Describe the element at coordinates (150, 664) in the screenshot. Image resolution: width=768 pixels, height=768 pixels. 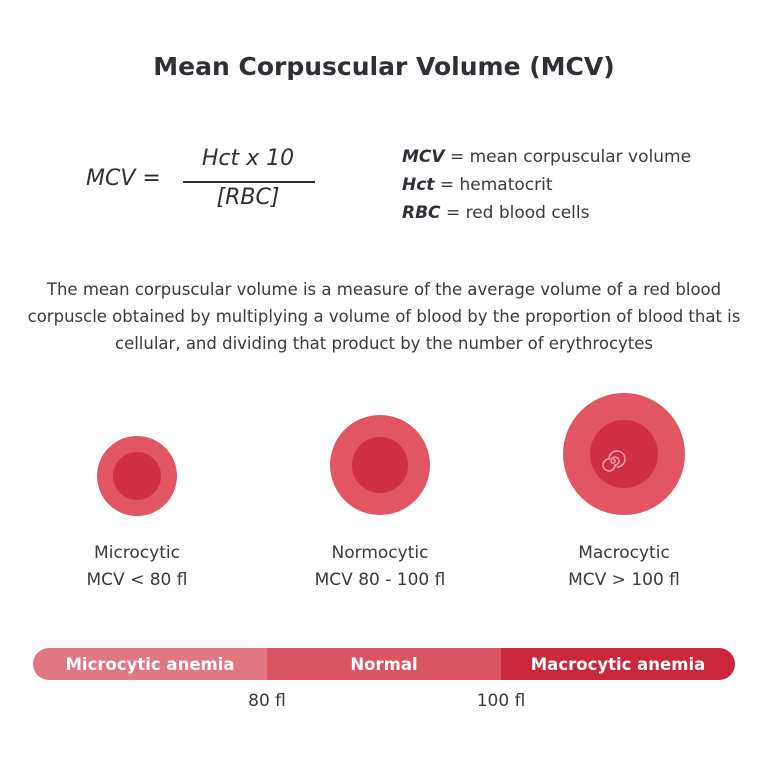
I see `segment-microcytic-anemia: Microcytic anemia` at that location.